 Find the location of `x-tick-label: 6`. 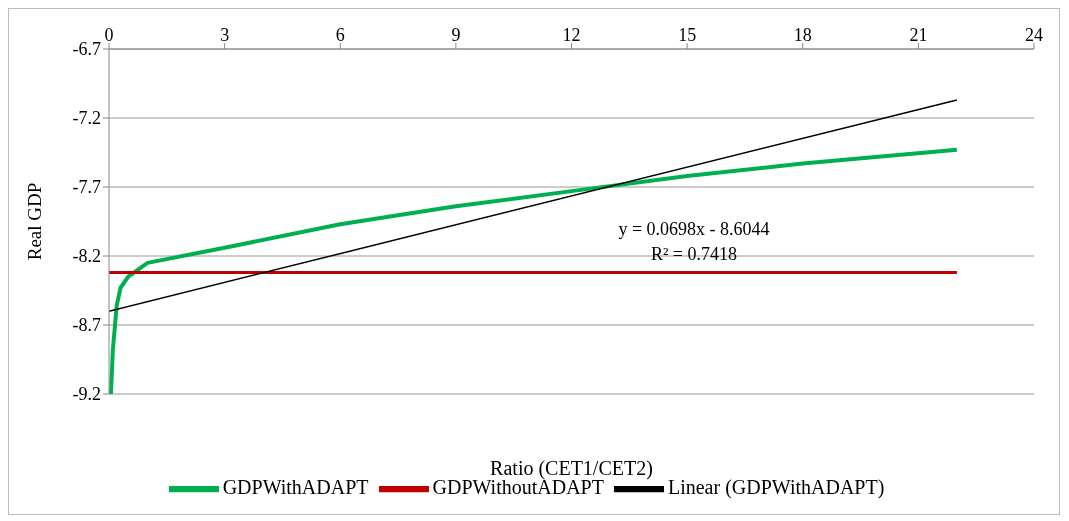

x-tick-label: 6 is located at coordinates (340, 35).